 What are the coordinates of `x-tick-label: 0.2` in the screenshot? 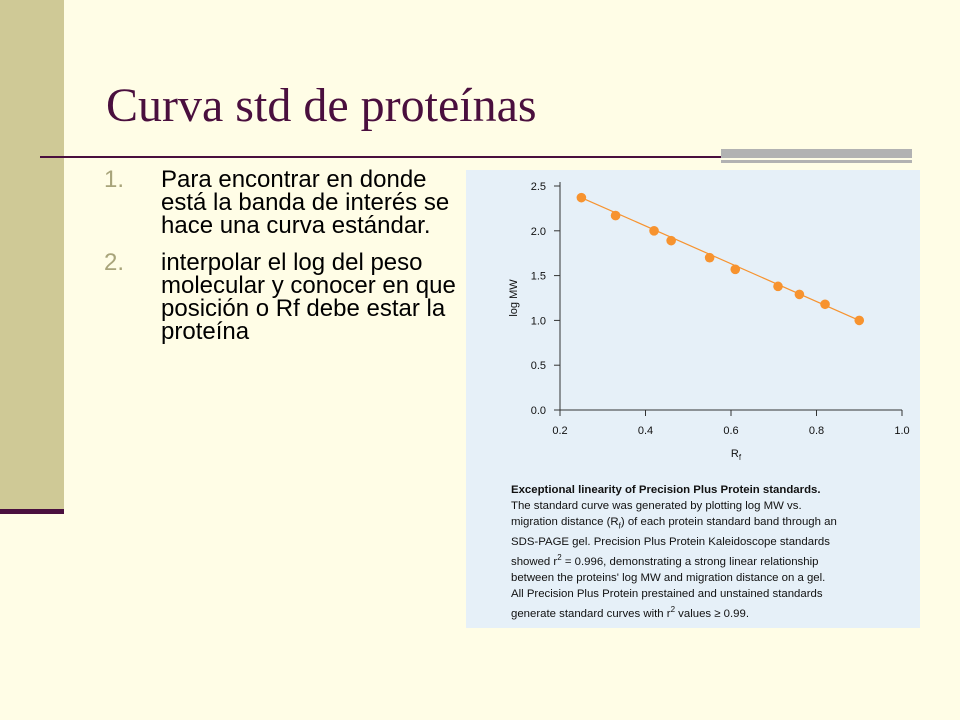 It's located at (559, 431).